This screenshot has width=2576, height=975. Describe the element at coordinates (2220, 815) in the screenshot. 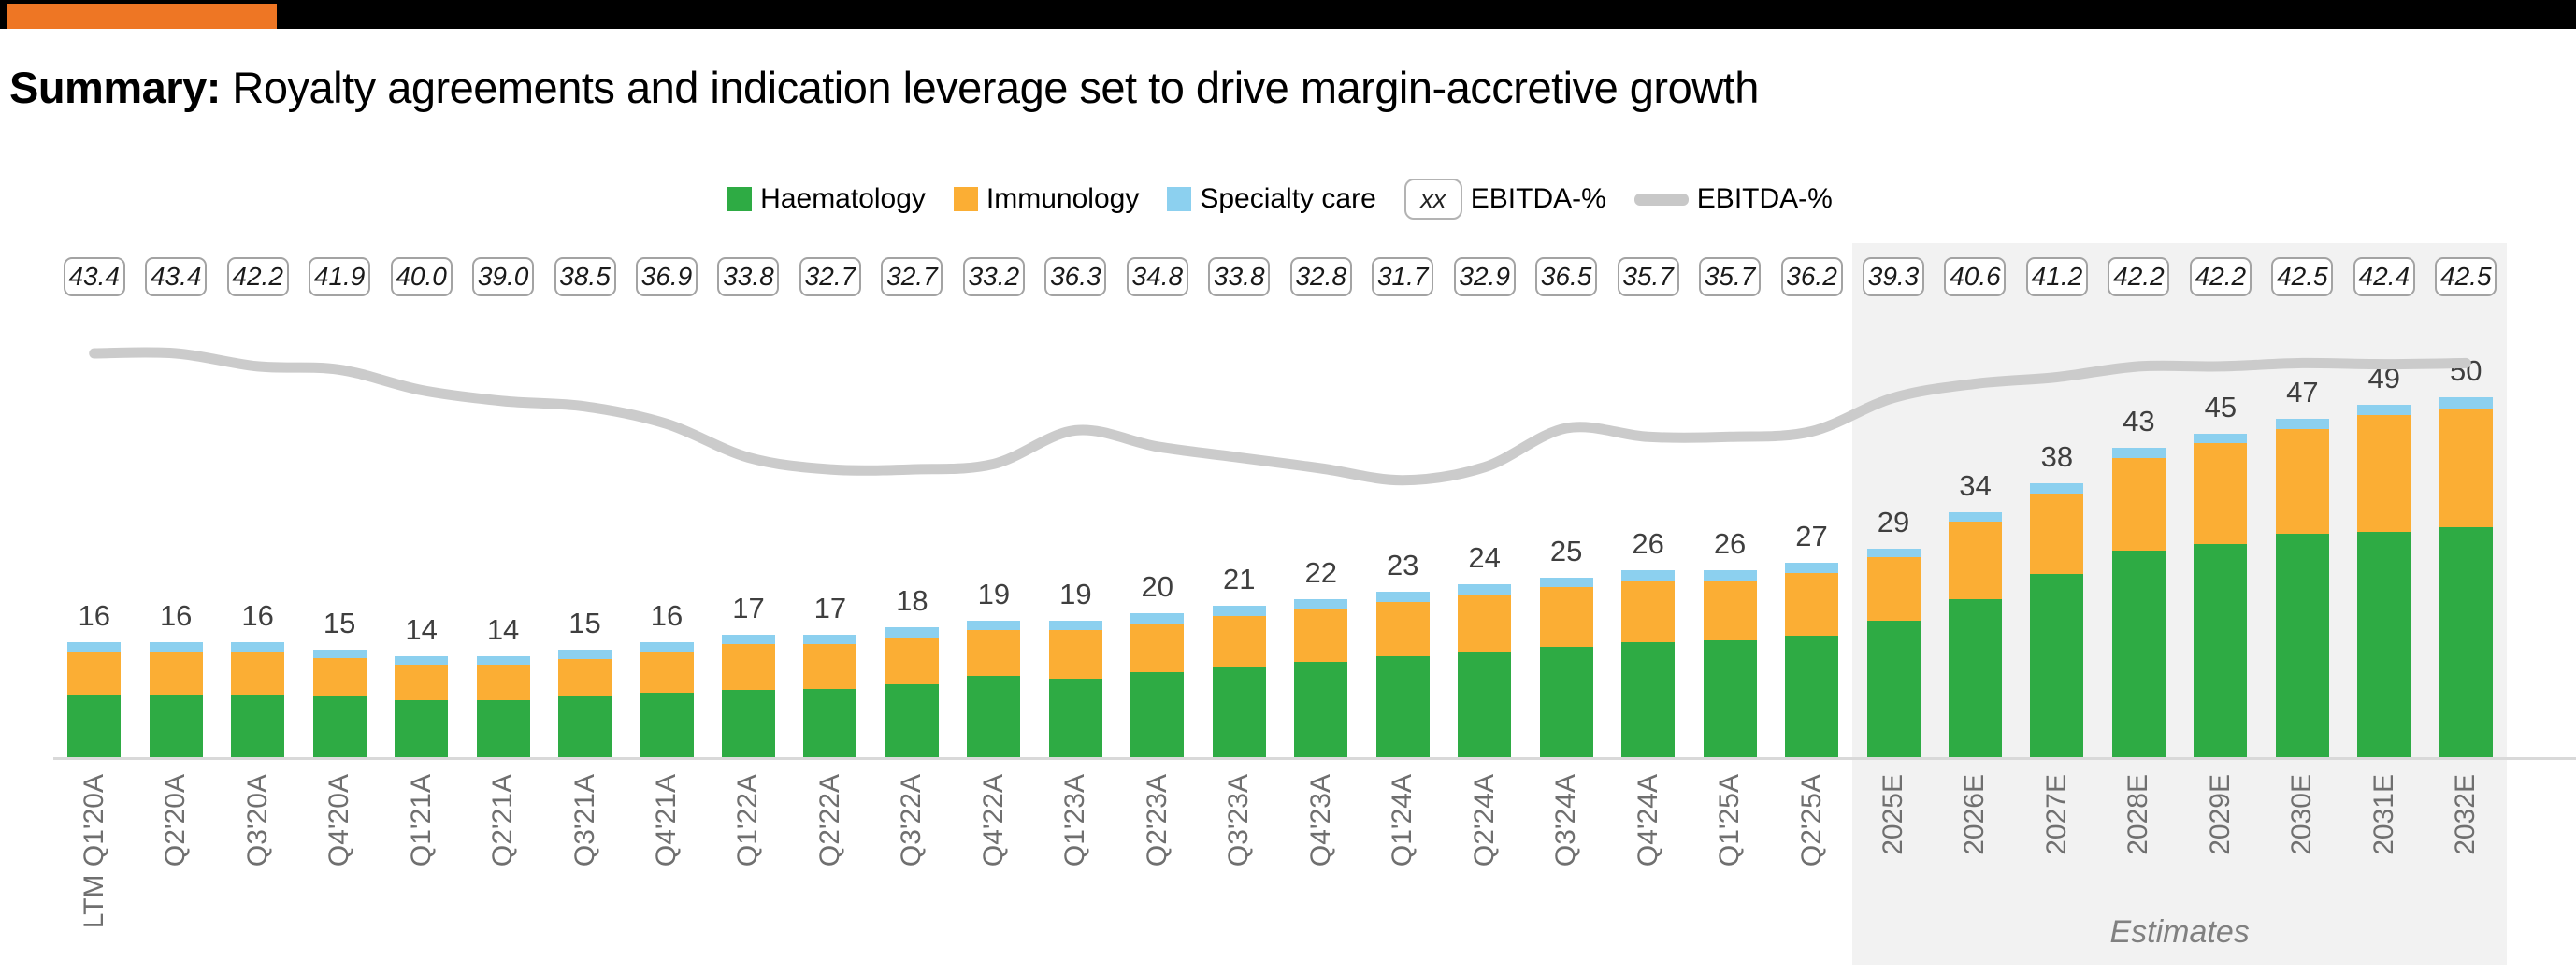

I see `x-axis-label: 2029E` at that location.